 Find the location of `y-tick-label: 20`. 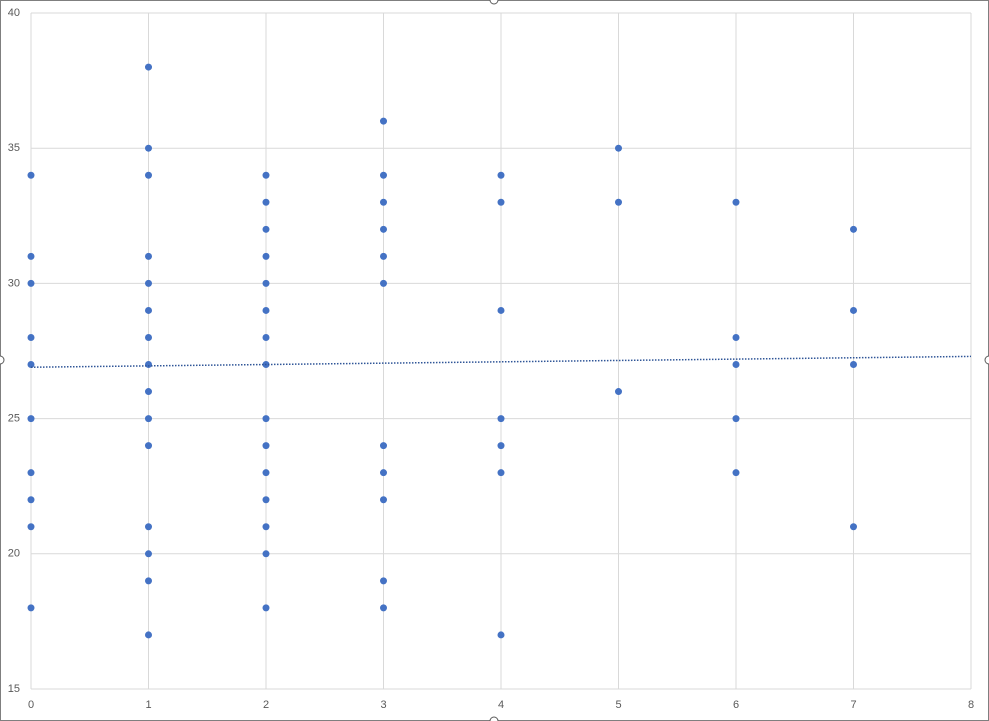

y-tick-label: 20 is located at coordinates (14, 554).